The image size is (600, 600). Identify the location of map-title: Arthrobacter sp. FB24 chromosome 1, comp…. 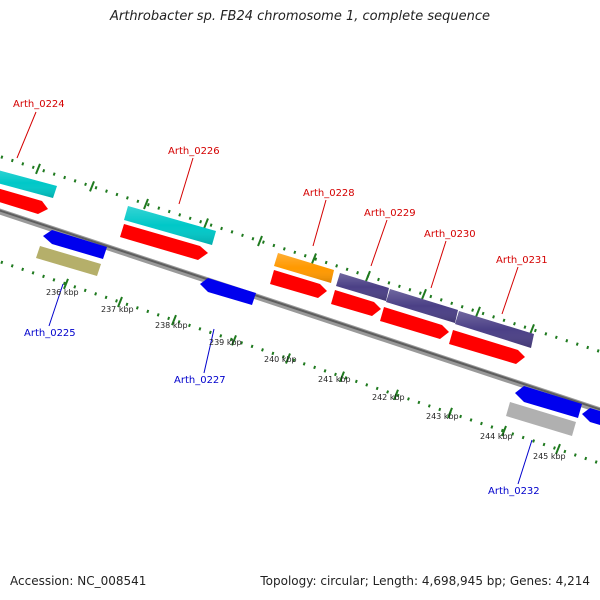
(300, 16).